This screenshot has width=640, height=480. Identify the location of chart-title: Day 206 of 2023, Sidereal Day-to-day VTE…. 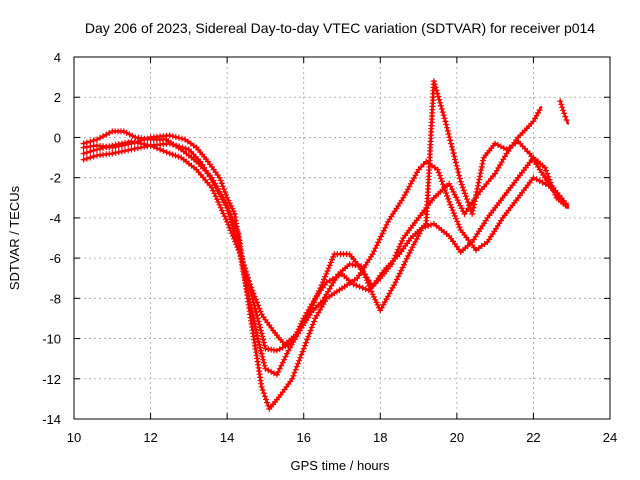
(340, 28).